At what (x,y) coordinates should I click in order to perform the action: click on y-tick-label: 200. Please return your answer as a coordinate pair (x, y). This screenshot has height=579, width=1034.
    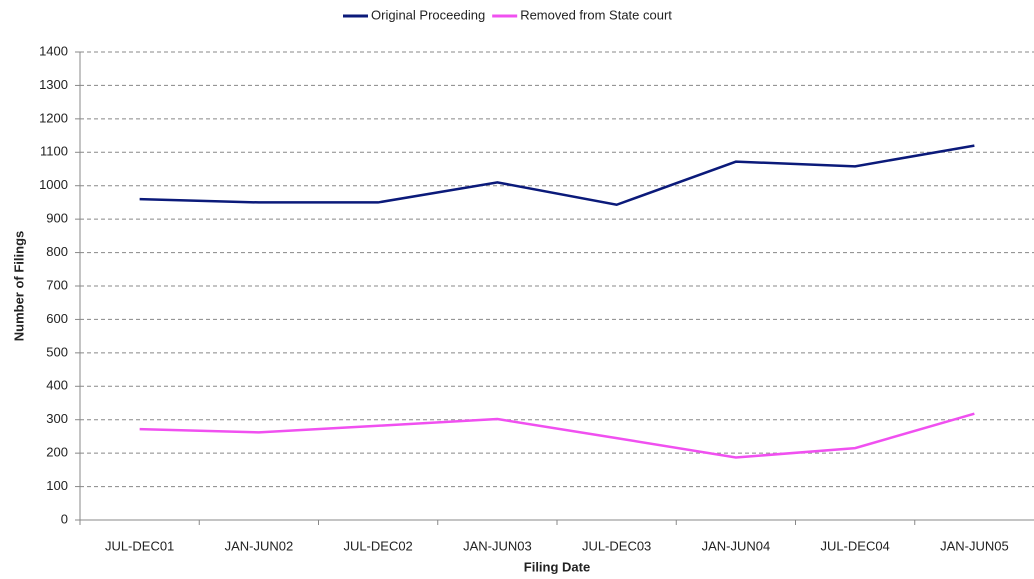
    Looking at the image, I should click on (57, 452).